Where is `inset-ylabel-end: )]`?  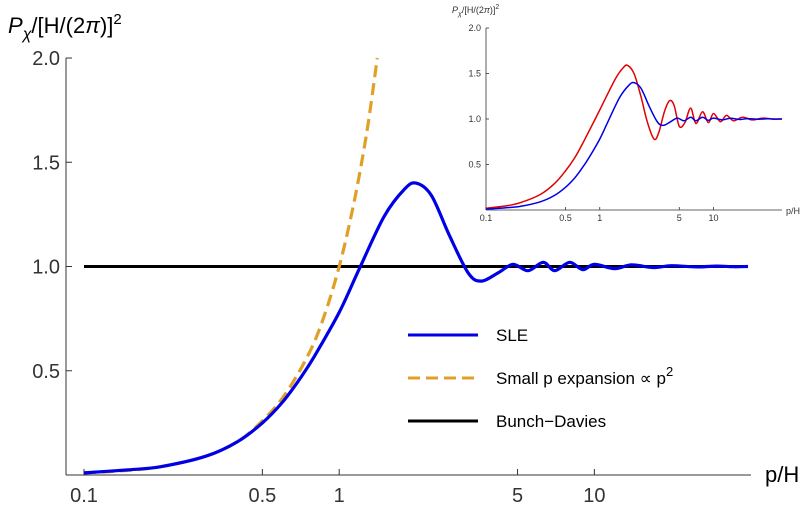
inset-ylabel-end: )] is located at coordinates (493, 10).